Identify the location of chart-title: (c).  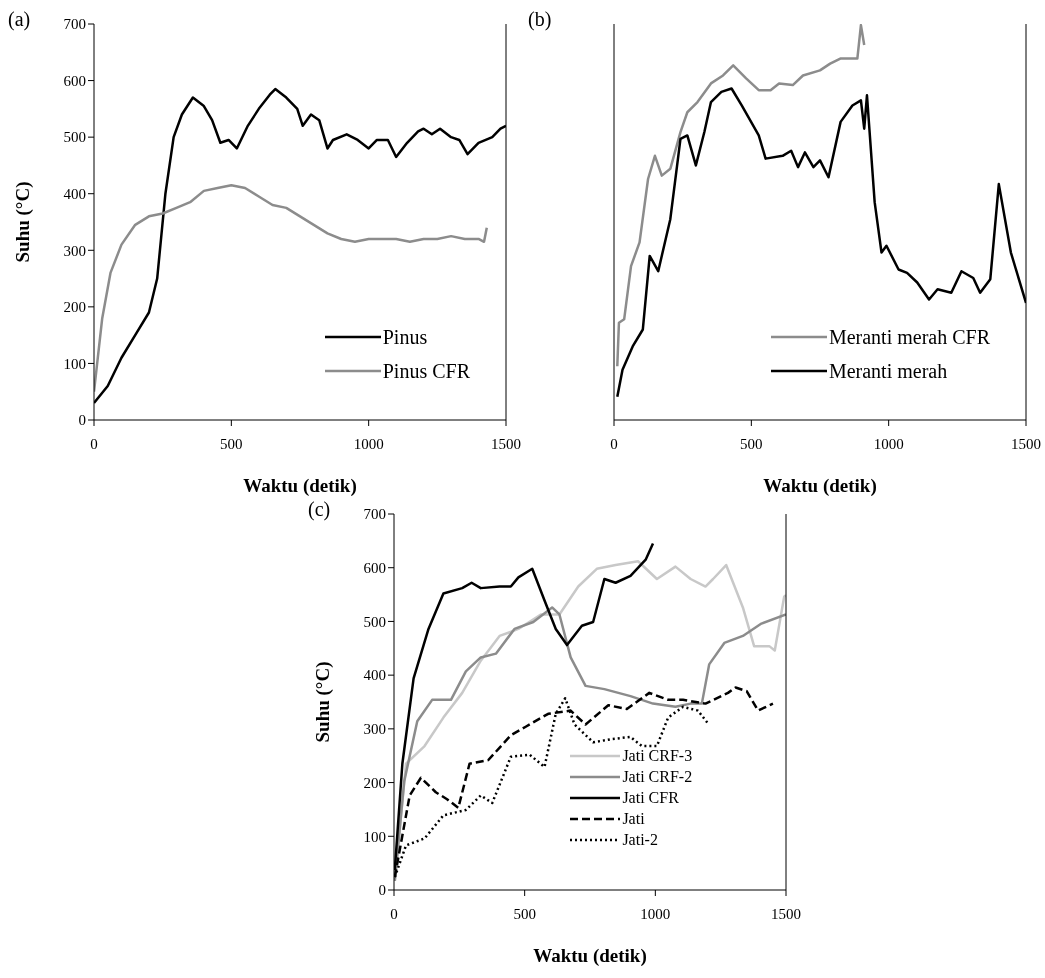
(319, 509).